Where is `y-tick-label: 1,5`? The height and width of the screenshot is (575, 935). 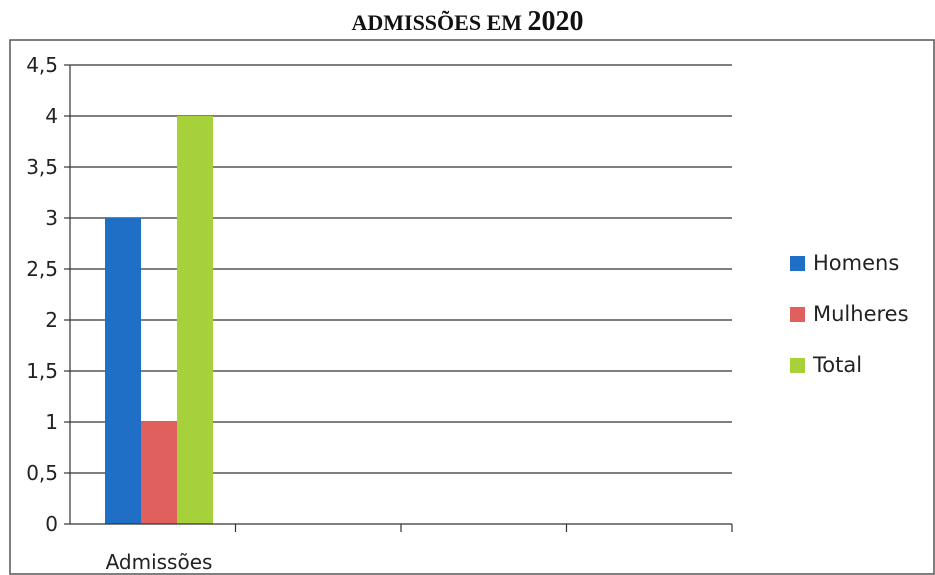 y-tick-label: 1,5 is located at coordinates (42, 371).